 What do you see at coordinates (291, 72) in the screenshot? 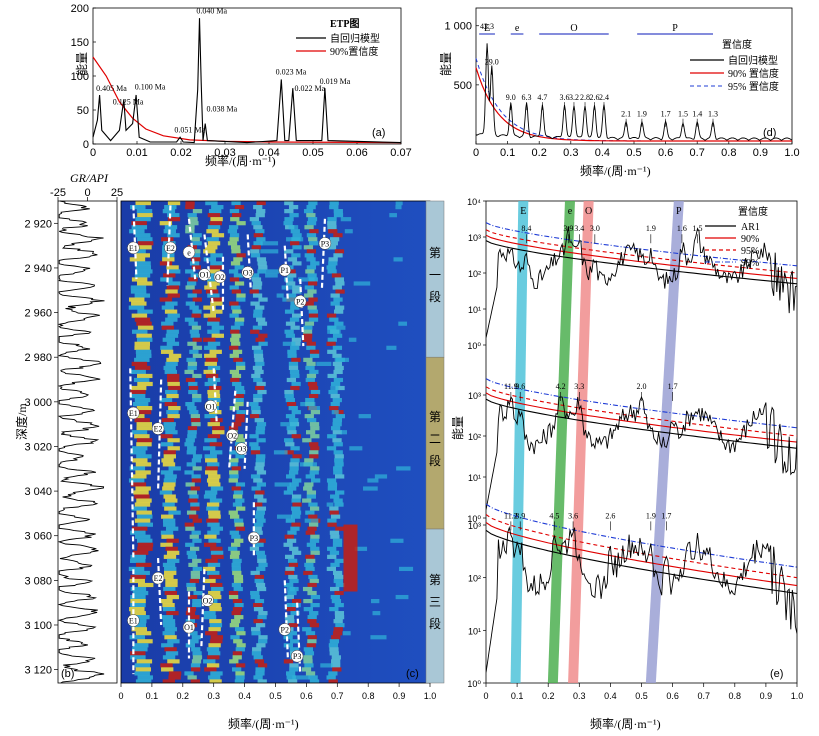
I see `panel-a-peak-label: 0.023 Ma` at bounding box center [291, 72].